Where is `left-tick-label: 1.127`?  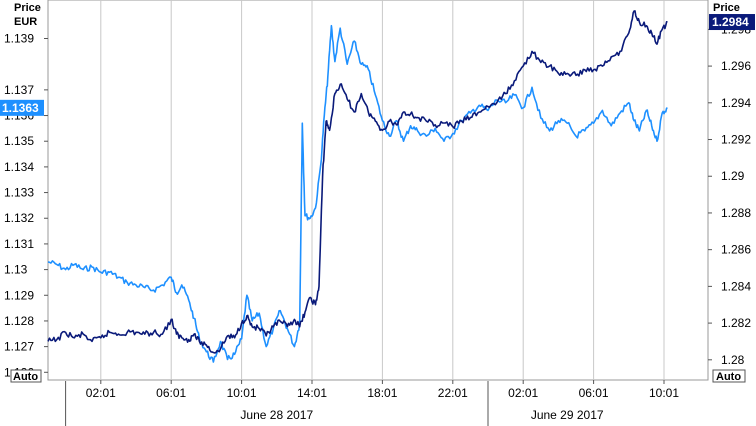 left-tick-label: 1.127 is located at coordinates (19, 347).